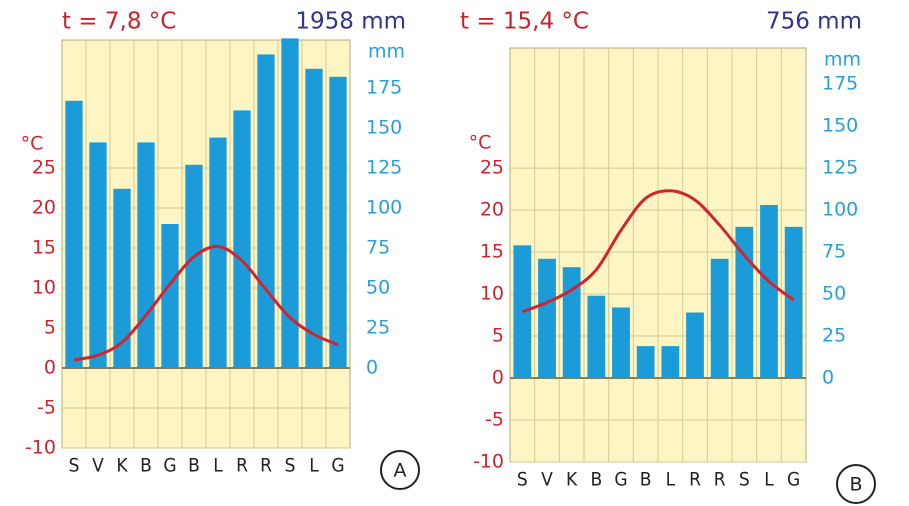  I want to click on panel-label: A, so click(400, 471).